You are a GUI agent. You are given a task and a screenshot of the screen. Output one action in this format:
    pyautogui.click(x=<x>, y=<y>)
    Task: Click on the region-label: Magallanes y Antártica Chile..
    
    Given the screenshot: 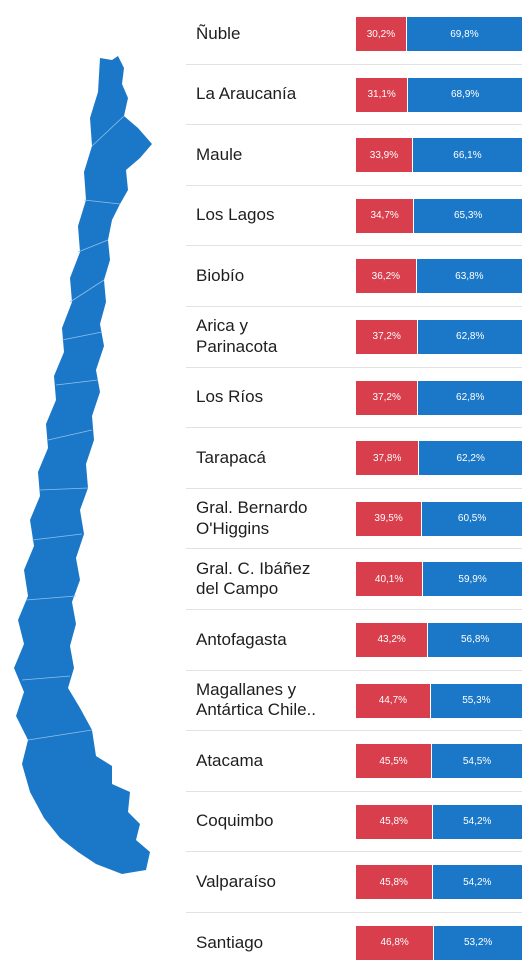 What is the action you would take?
    pyautogui.click(x=256, y=699)
    